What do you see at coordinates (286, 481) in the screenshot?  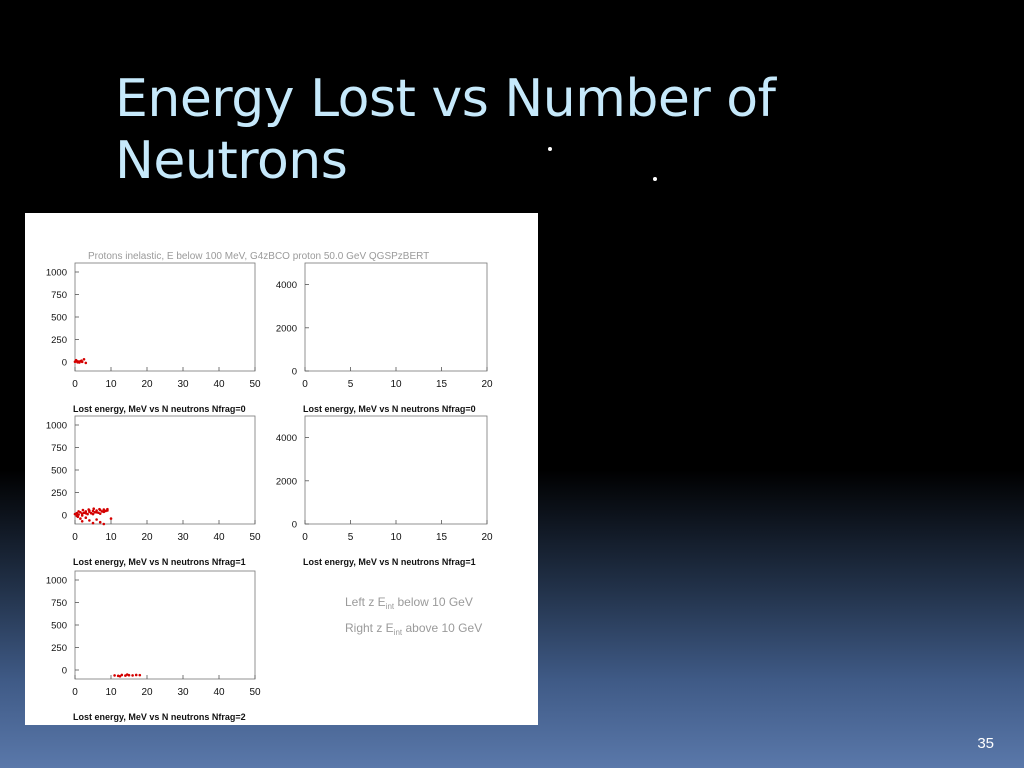 I see `y-tick-label: 2000` at bounding box center [286, 481].